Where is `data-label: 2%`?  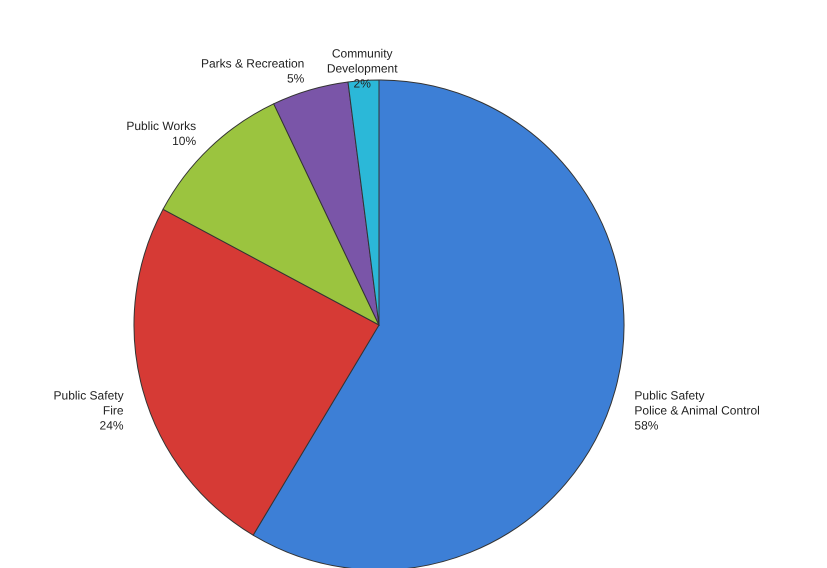 data-label: 2% is located at coordinates (363, 83).